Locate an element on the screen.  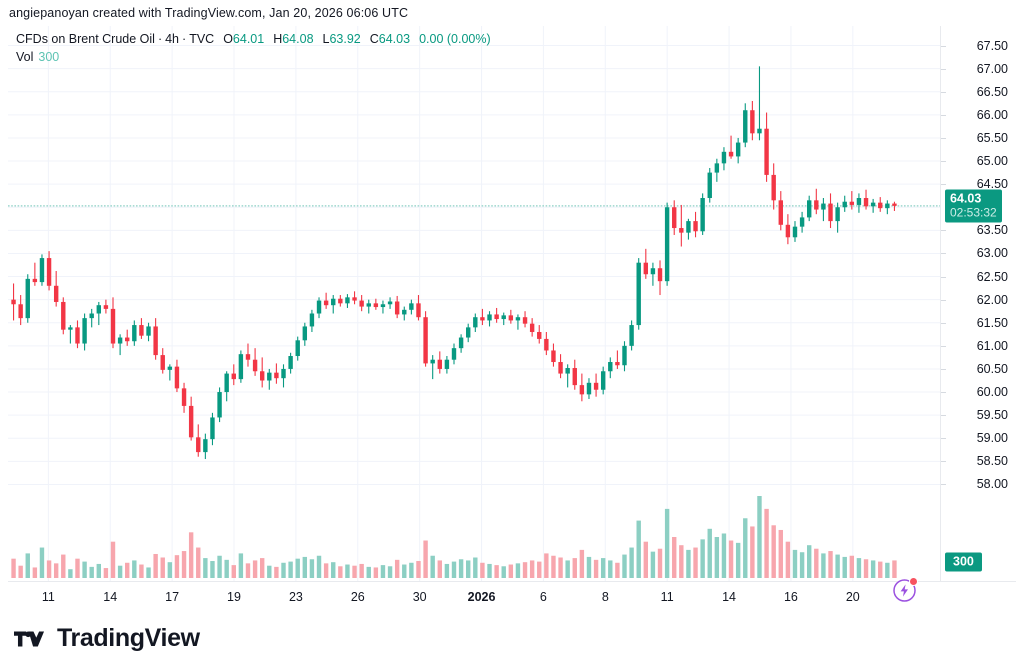
price-tick-label: 59.00 is located at coordinates (992, 438).